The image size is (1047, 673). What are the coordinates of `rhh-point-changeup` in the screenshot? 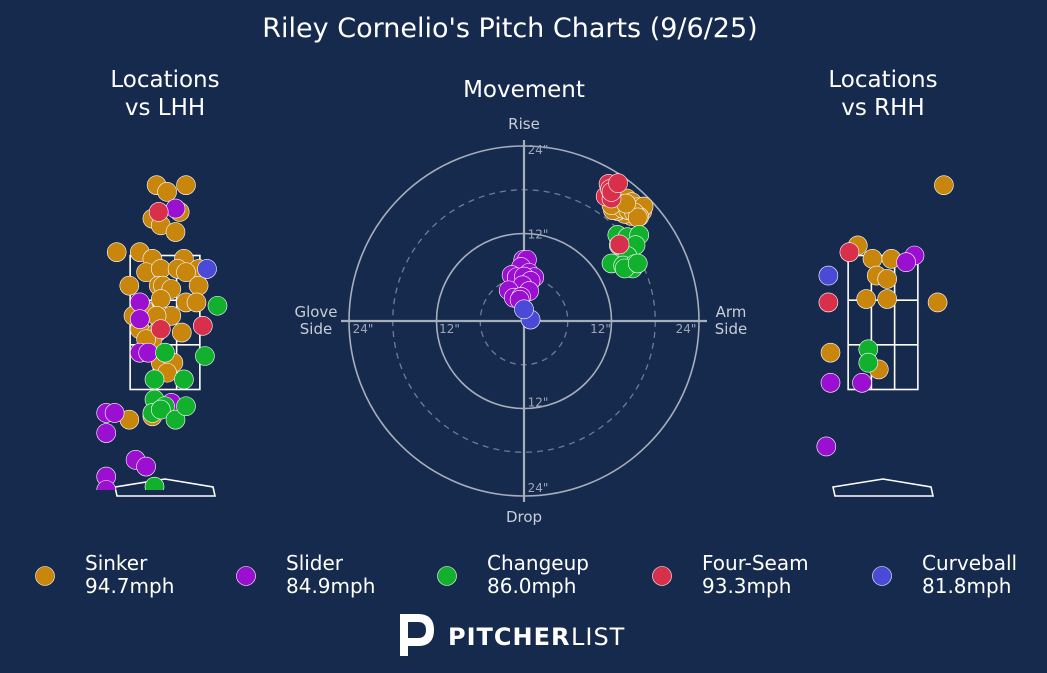 It's located at (868, 362).